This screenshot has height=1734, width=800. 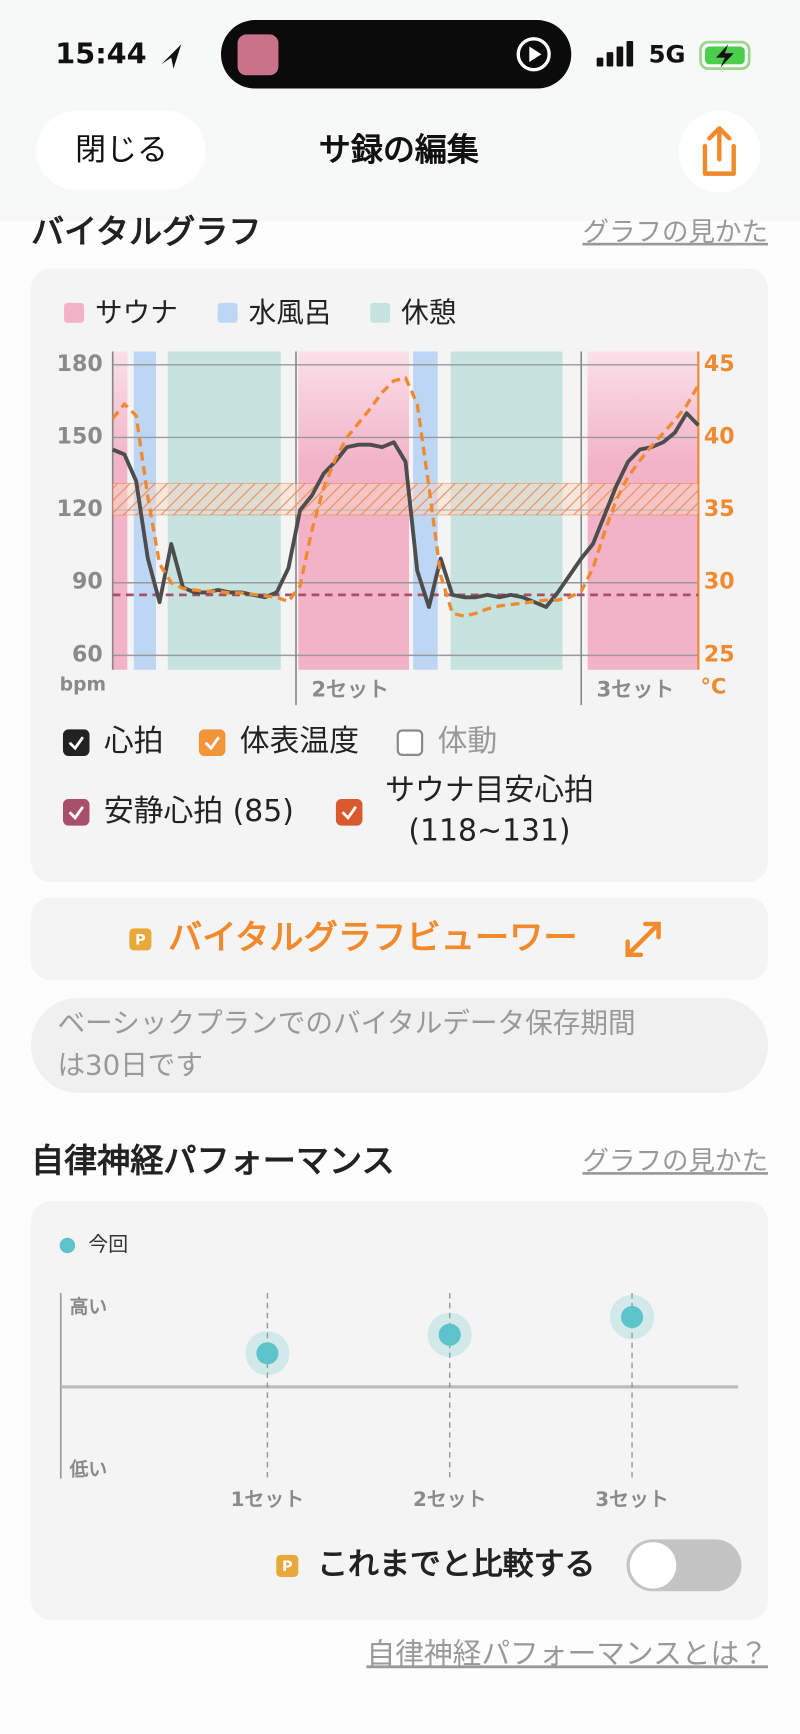 What do you see at coordinates (719, 151) in the screenshot?
I see `share-icon` at bounding box center [719, 151].